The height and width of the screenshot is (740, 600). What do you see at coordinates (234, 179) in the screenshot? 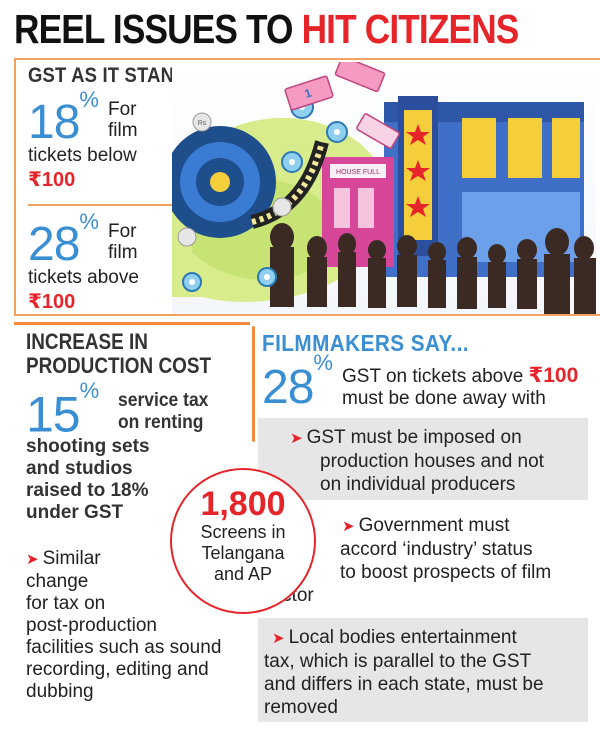
I see `coins: Rs` at bounding box center [234, 179].